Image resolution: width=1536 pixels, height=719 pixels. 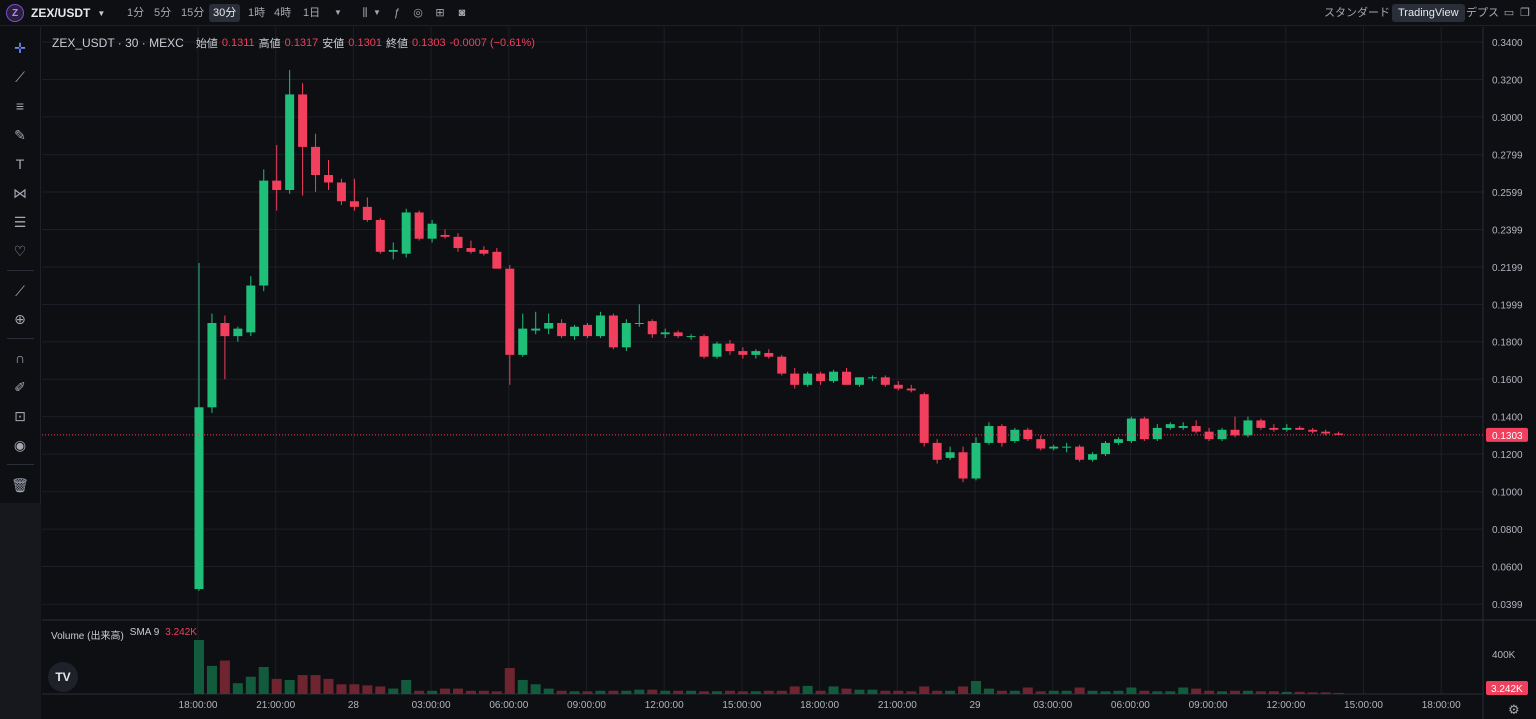 What do you see at coordinates (136, 13) in the screenshot?
I see `timeframe-0: 1分` at bounding box center [136, 13].